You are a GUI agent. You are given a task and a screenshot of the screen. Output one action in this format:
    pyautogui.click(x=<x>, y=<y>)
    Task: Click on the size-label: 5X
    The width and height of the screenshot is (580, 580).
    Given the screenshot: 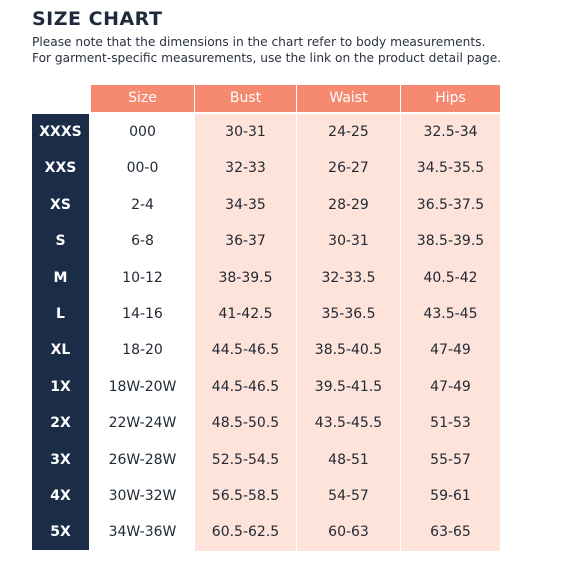 What is the action you would take?
    pyautogui.click(x=60, y=532)
    